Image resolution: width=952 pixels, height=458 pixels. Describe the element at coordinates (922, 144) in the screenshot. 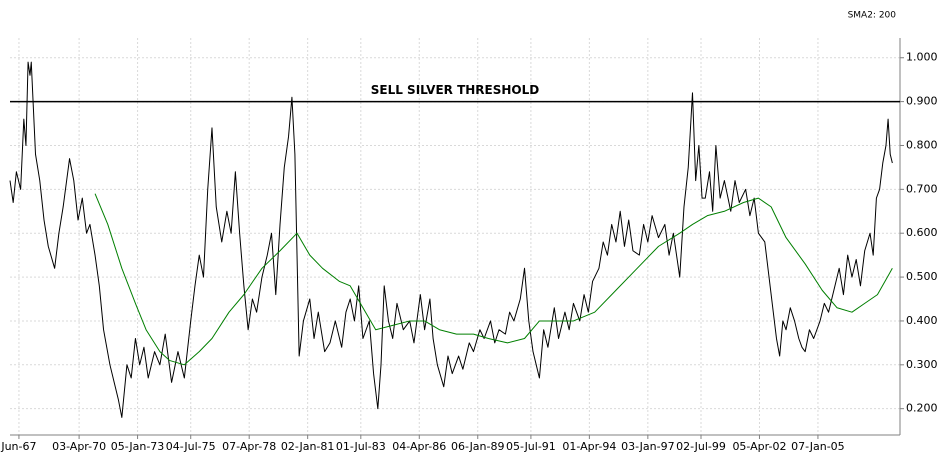

I see `y-tick-label: 0.800` at that location.